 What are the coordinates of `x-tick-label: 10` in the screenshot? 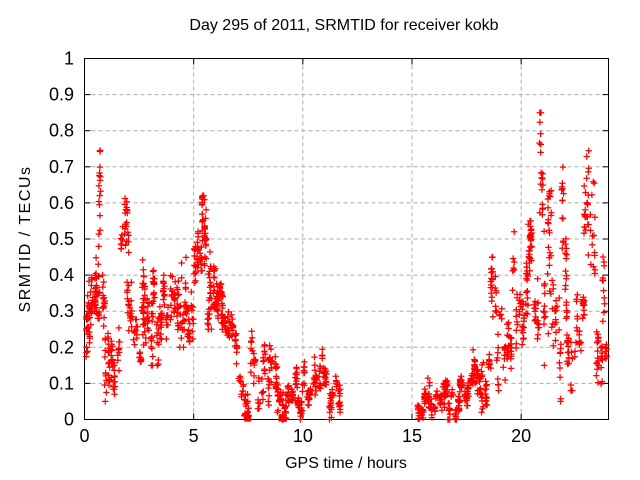 It's located at (303, 436).